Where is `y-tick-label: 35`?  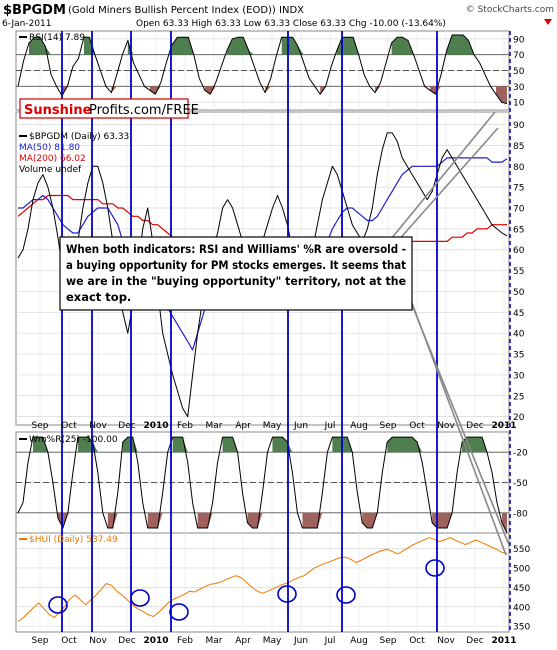 y-tick-label: 35 is located at coordinates (518, 356).